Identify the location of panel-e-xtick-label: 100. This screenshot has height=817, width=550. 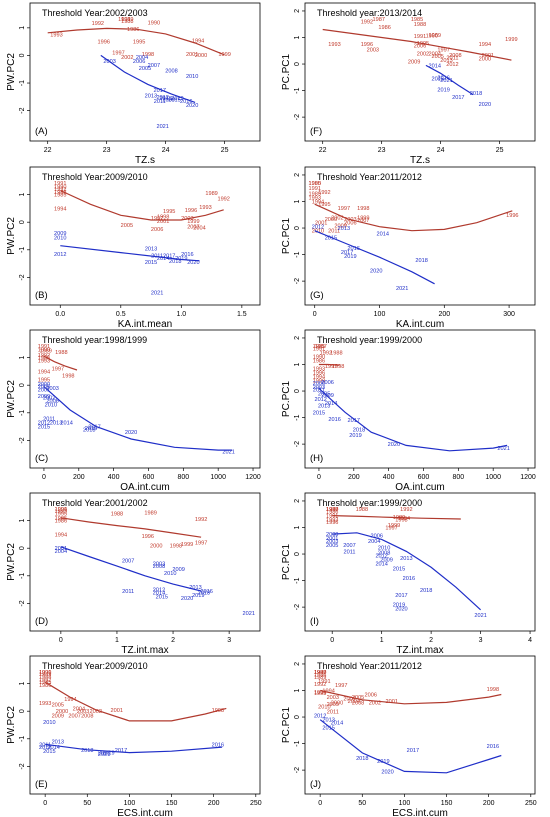
(130, 803).